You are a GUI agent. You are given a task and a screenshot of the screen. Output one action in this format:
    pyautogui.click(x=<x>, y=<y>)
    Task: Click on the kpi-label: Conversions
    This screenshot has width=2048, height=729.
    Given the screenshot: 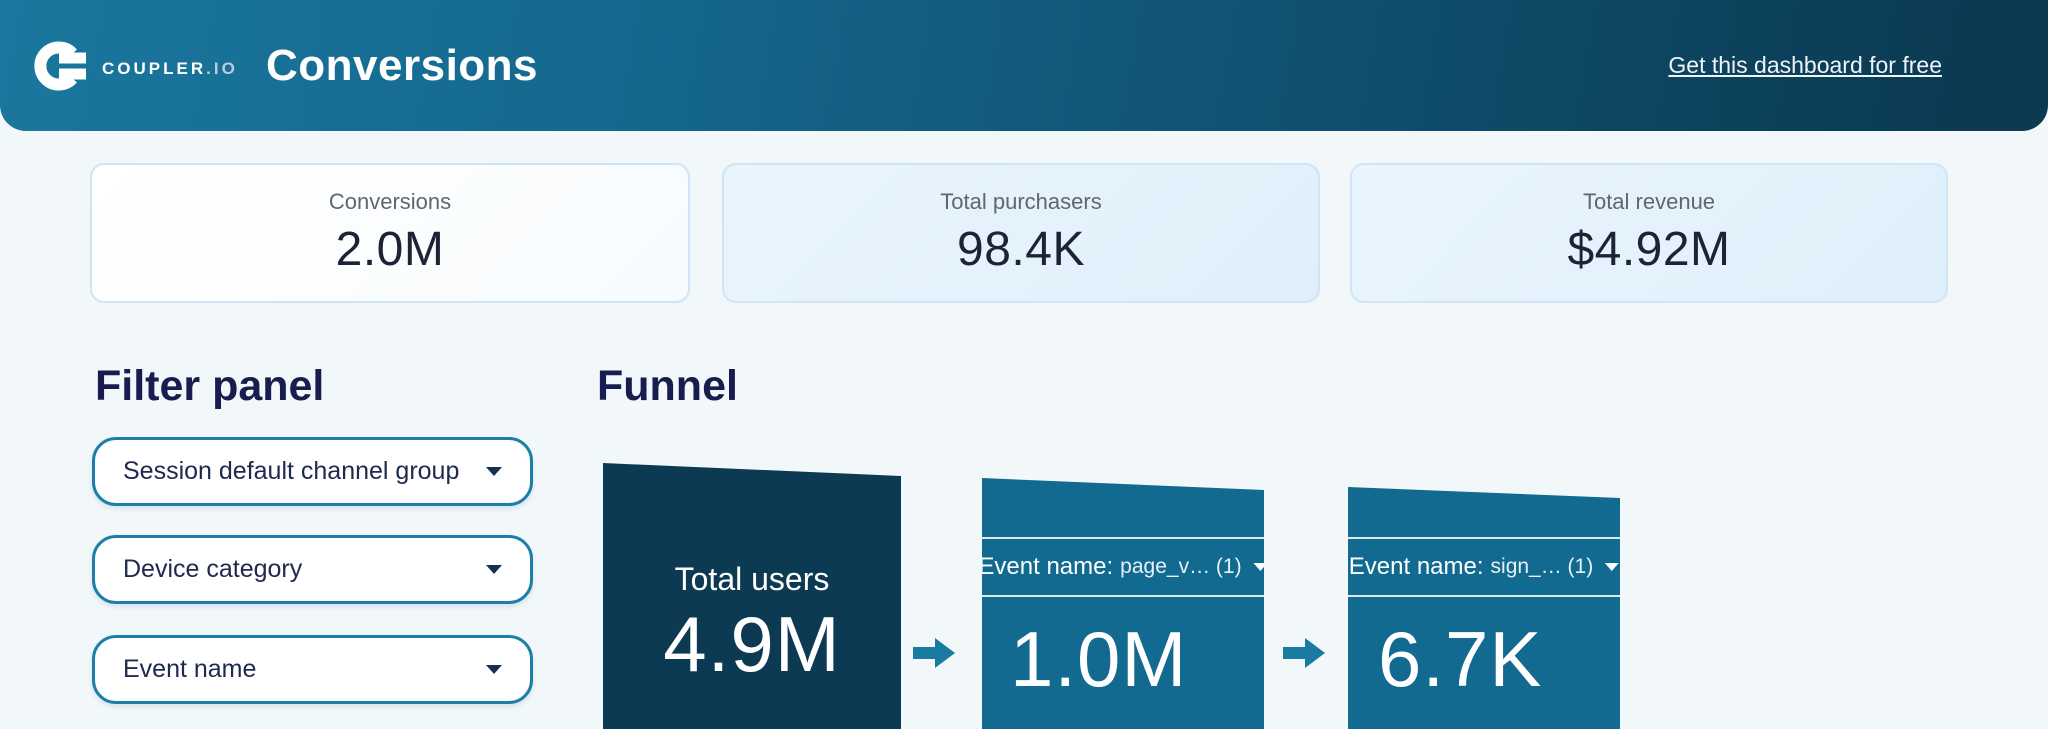 What is the action you would take?
    pyautogui.click(x=390, y=201)
    